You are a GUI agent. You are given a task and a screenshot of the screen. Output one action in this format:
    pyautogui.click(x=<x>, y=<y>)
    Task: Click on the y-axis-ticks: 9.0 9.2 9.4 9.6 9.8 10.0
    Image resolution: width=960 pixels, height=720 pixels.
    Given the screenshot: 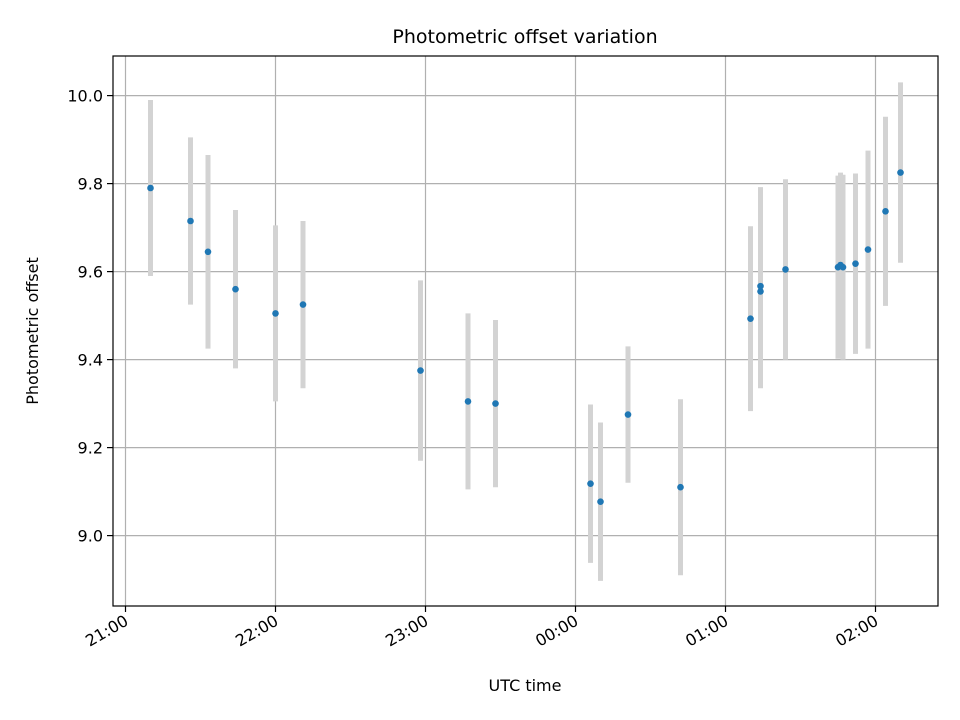 What is the action you would take?
    pyautogui.click(x=90, y=316)
    